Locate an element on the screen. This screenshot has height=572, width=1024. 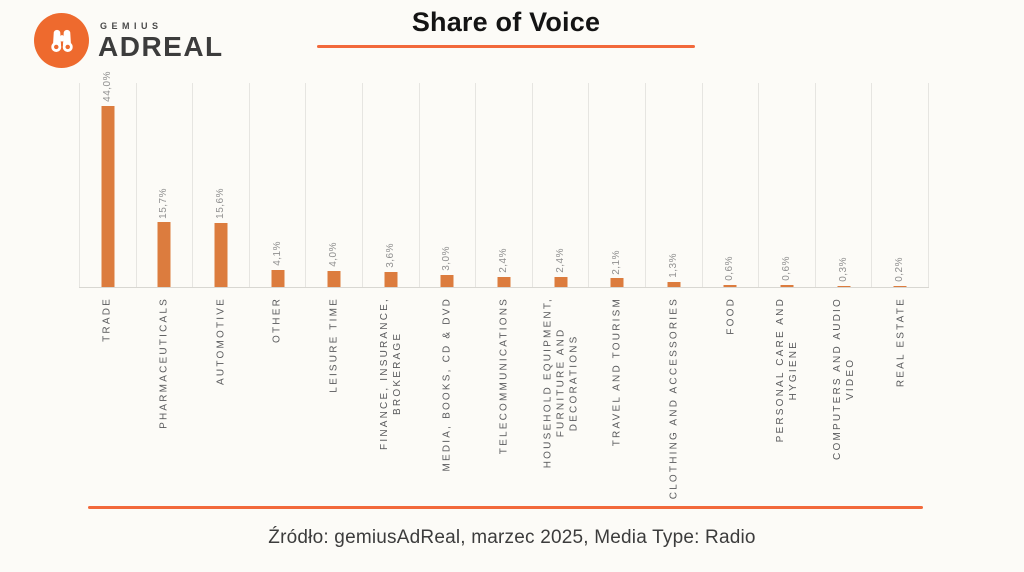
category-label-travel-and-tourism: TRAVEL AND TOURISM is located at coordinates (617, 372).